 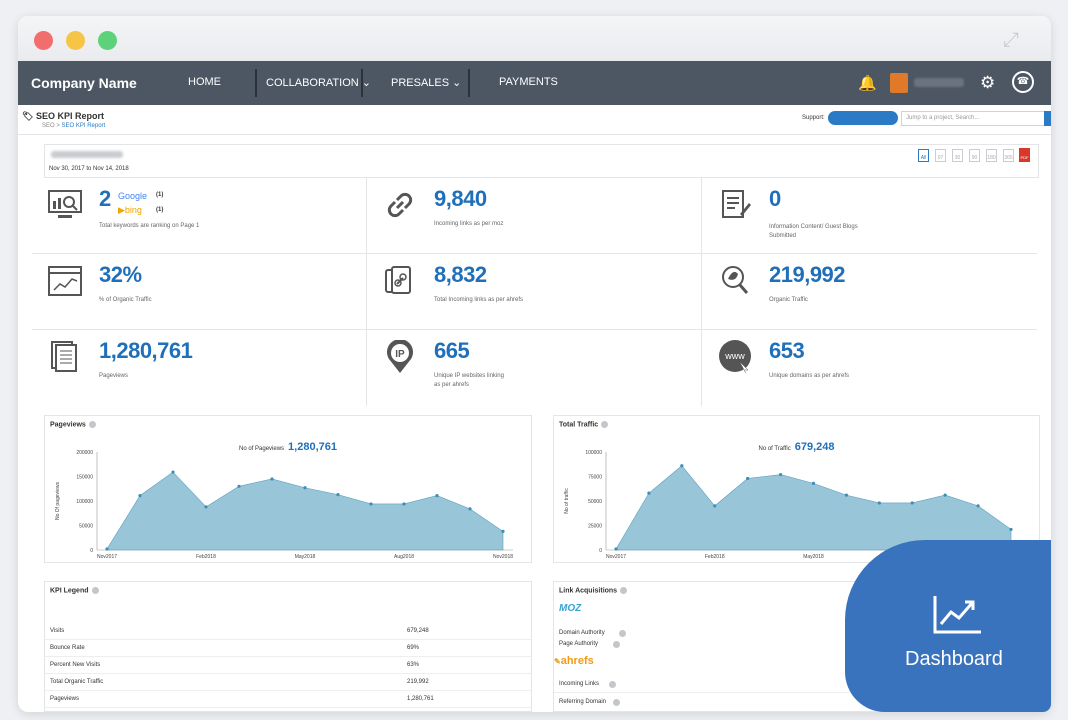 I want to click on kpi-organic-traffic: 219,992 Organic Traffic, so click(x=869, y=292).